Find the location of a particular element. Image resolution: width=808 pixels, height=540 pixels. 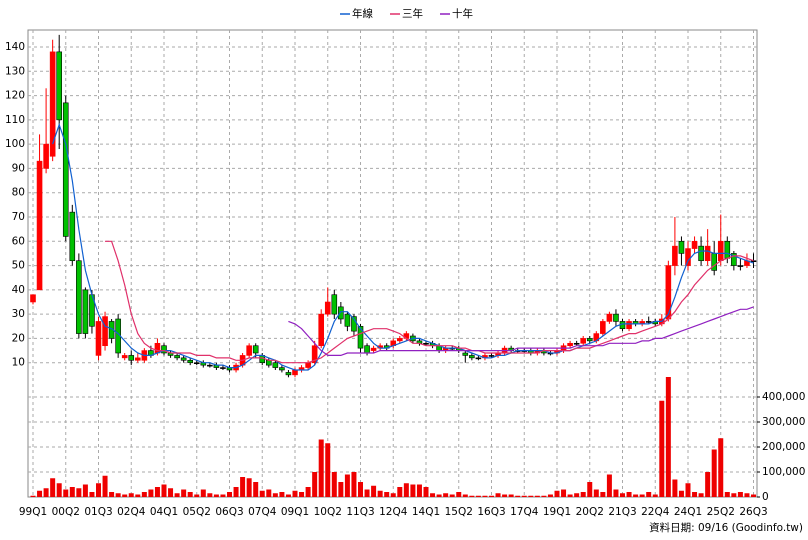

legend-label: 十年 is located at coordinates (462, 13).